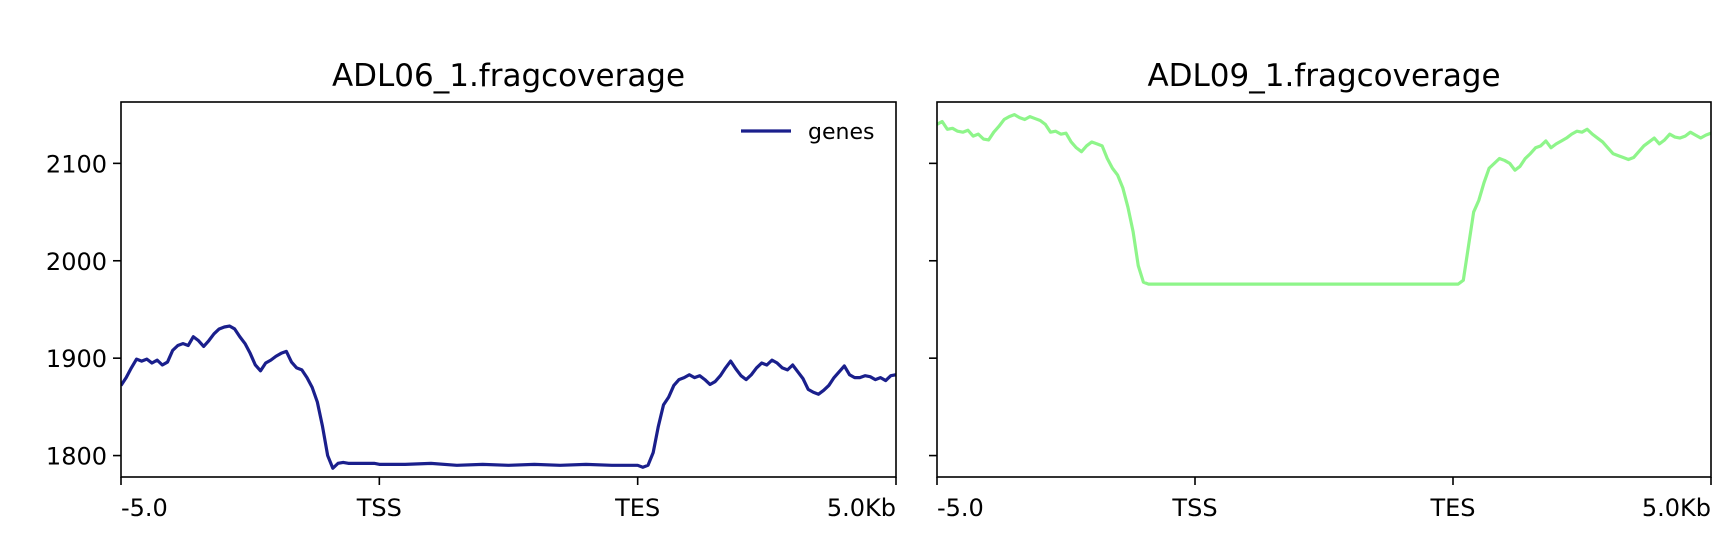  Describe the element at coordinates (76, 262) in the screenshot. I see `y-tick-label: 2000` at that location.